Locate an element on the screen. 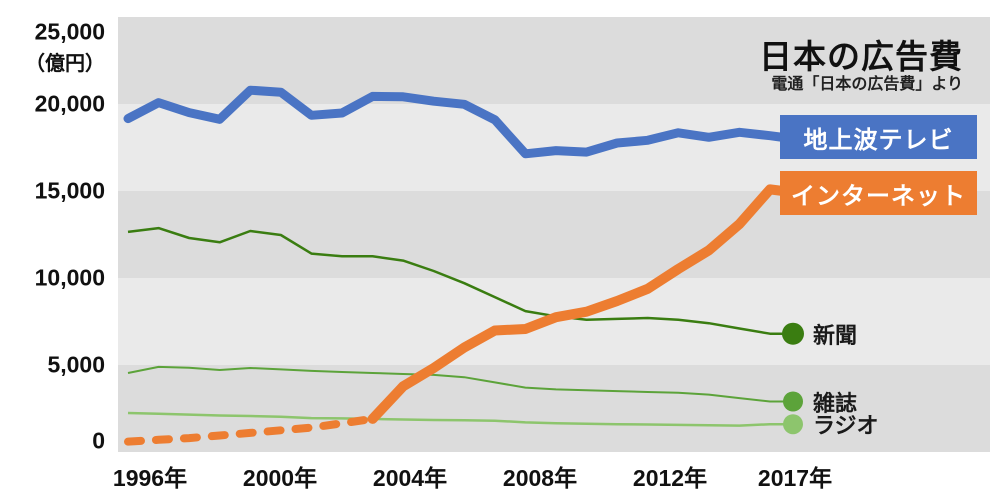  x-tick-label: 2017年 is located at coordinates (795, 478).